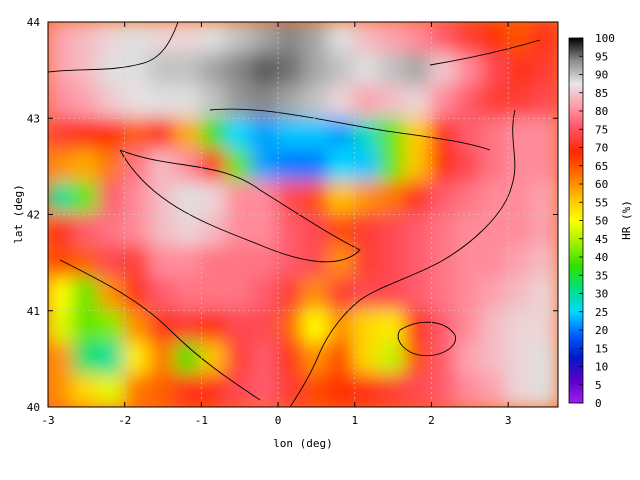 Image resolution: width=640 pixels, height=480 pixels. Describe the element at coordinates (601, 166) in the screenshot. I see `colorbar-tick-label: 65` at that location.